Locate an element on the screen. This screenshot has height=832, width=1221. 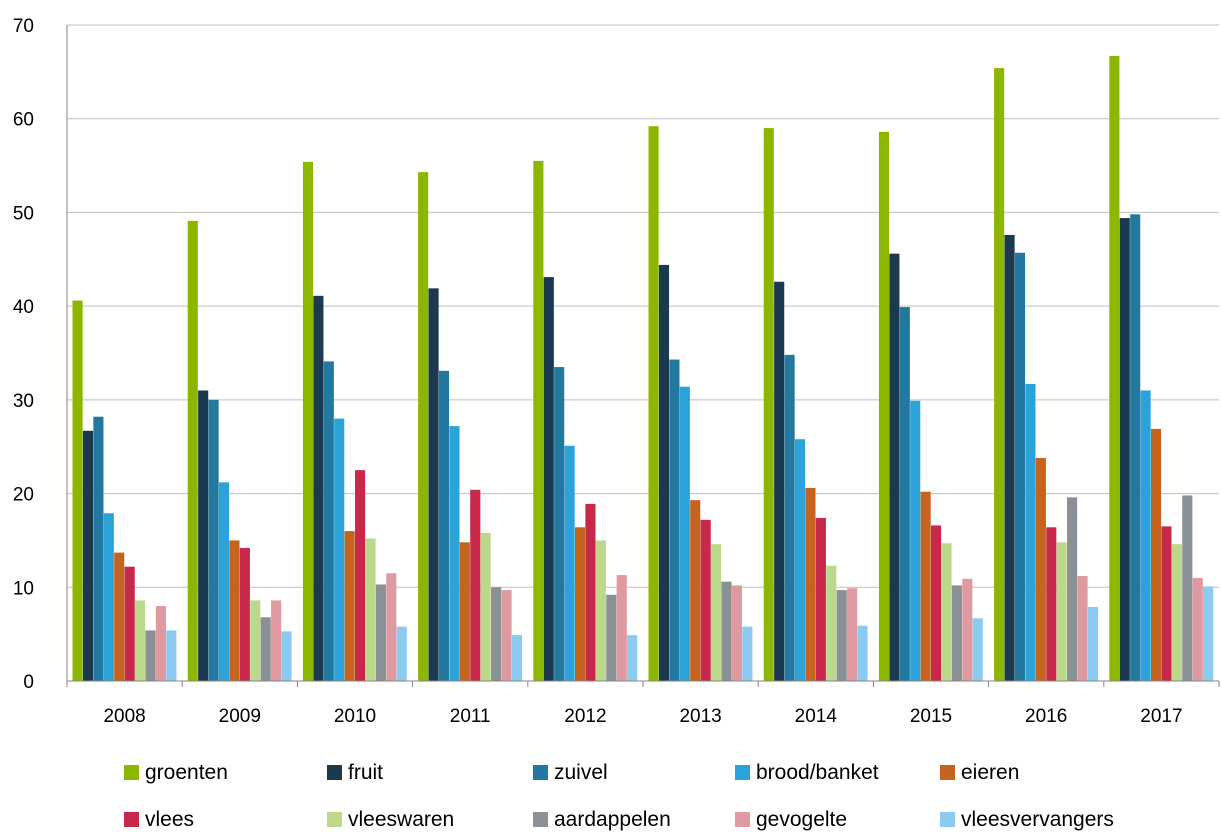
bar-zuivel-2015 is located at coordinates (904, 494).